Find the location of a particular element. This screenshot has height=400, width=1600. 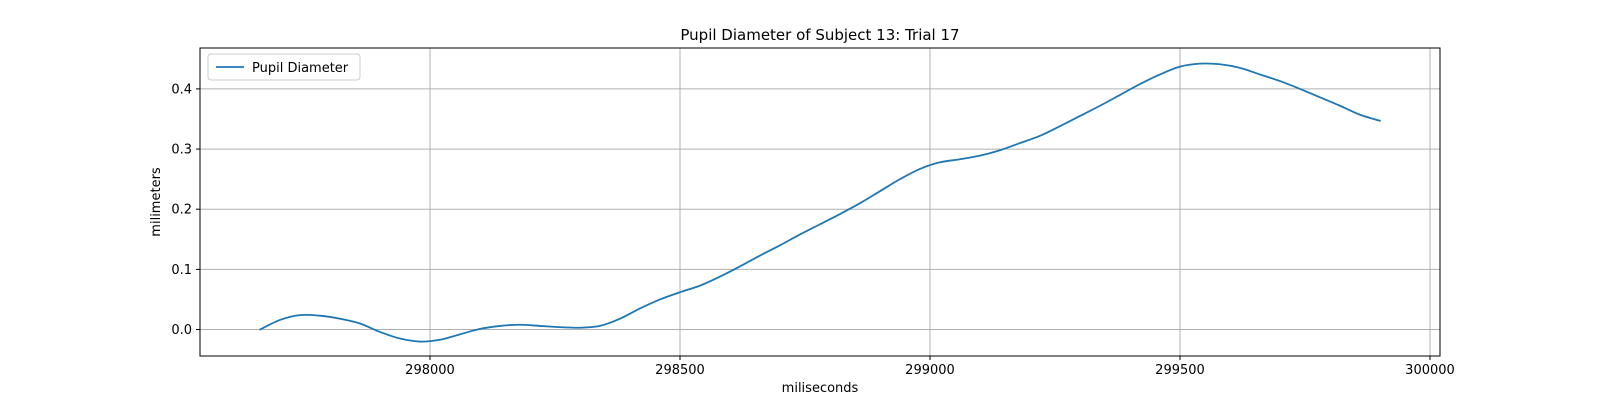

x-tick-label: 299500 is located at coordinates (1180, 370).